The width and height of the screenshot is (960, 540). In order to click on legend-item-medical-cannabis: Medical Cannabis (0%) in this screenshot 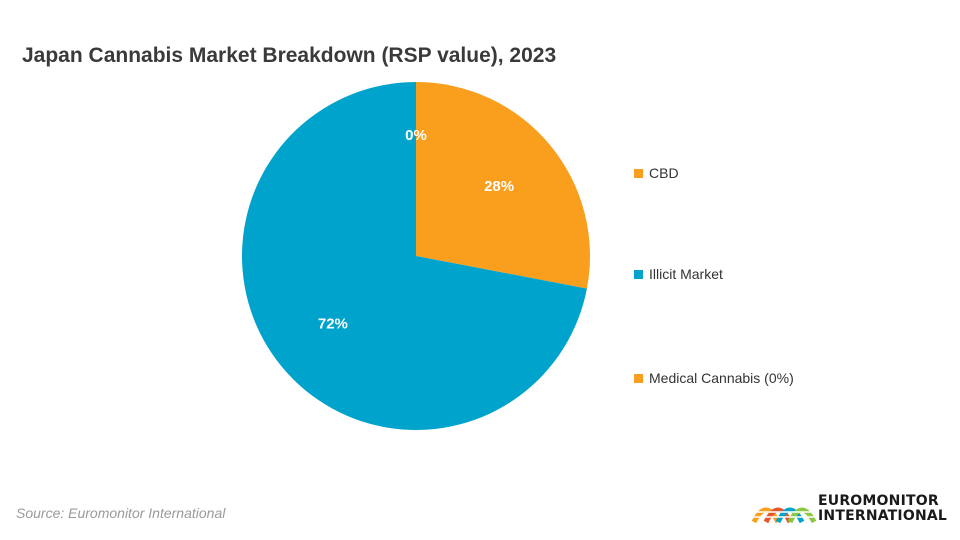, I will do `click(714, 378)`.